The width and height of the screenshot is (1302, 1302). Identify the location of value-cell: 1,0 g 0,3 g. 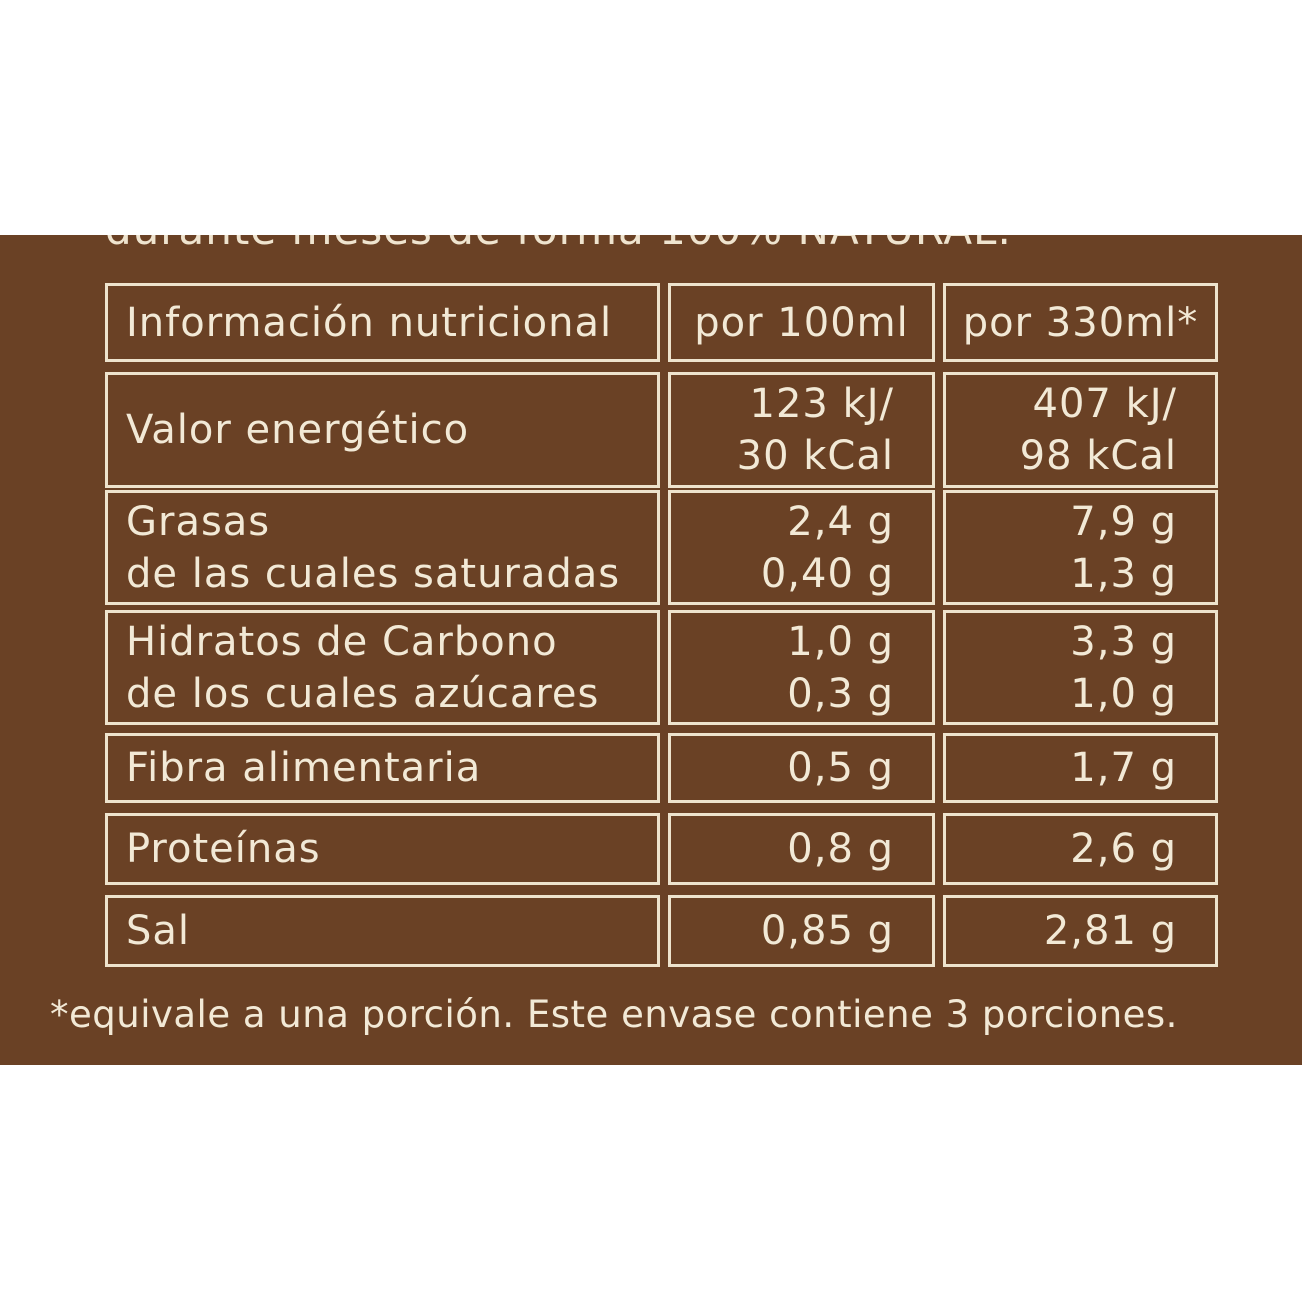
(801, 667).